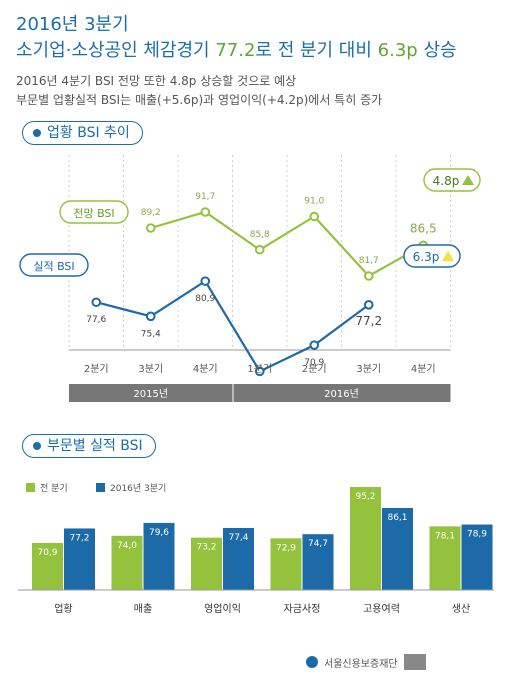 This screenshot has height=687, width=512. What do you see at coordinates (316, 50) in the screenshot?
I see `headline-part-c: 로 전 분기 대비` at bounding box center [316, 50].